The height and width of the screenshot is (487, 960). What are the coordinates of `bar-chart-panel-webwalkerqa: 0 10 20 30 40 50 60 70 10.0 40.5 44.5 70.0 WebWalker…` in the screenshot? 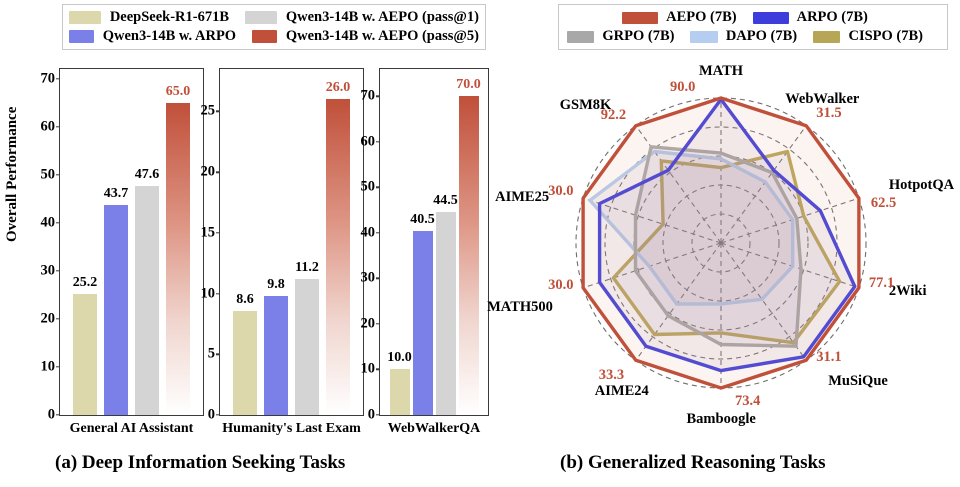 It's located at (425, 252).